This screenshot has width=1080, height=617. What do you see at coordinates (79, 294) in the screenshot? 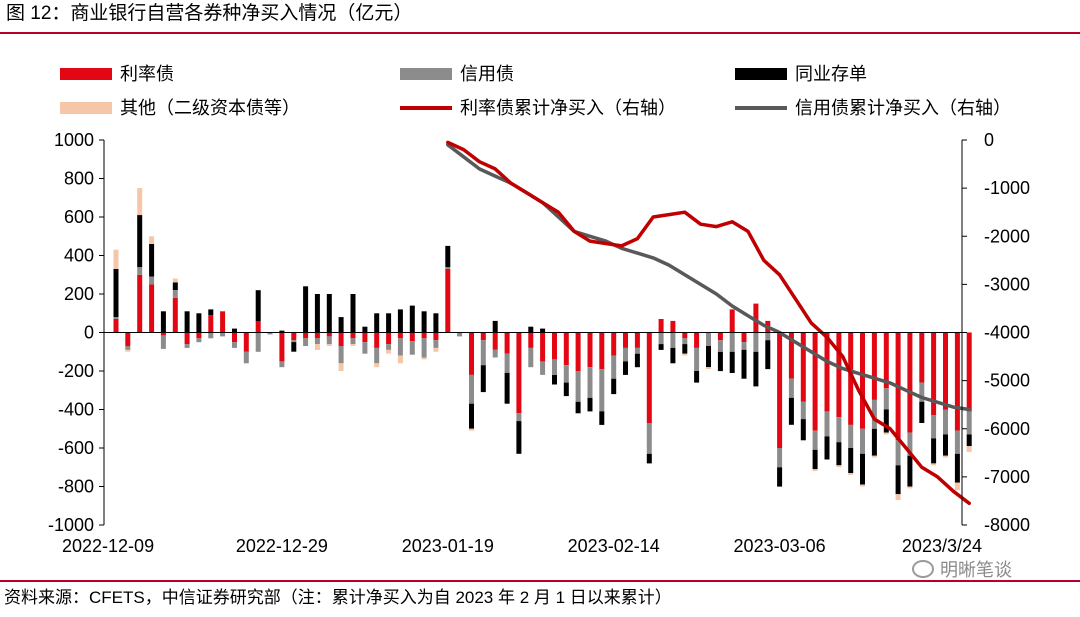
I see `y-left-label-200: 200` at bounding box center [79, 294].